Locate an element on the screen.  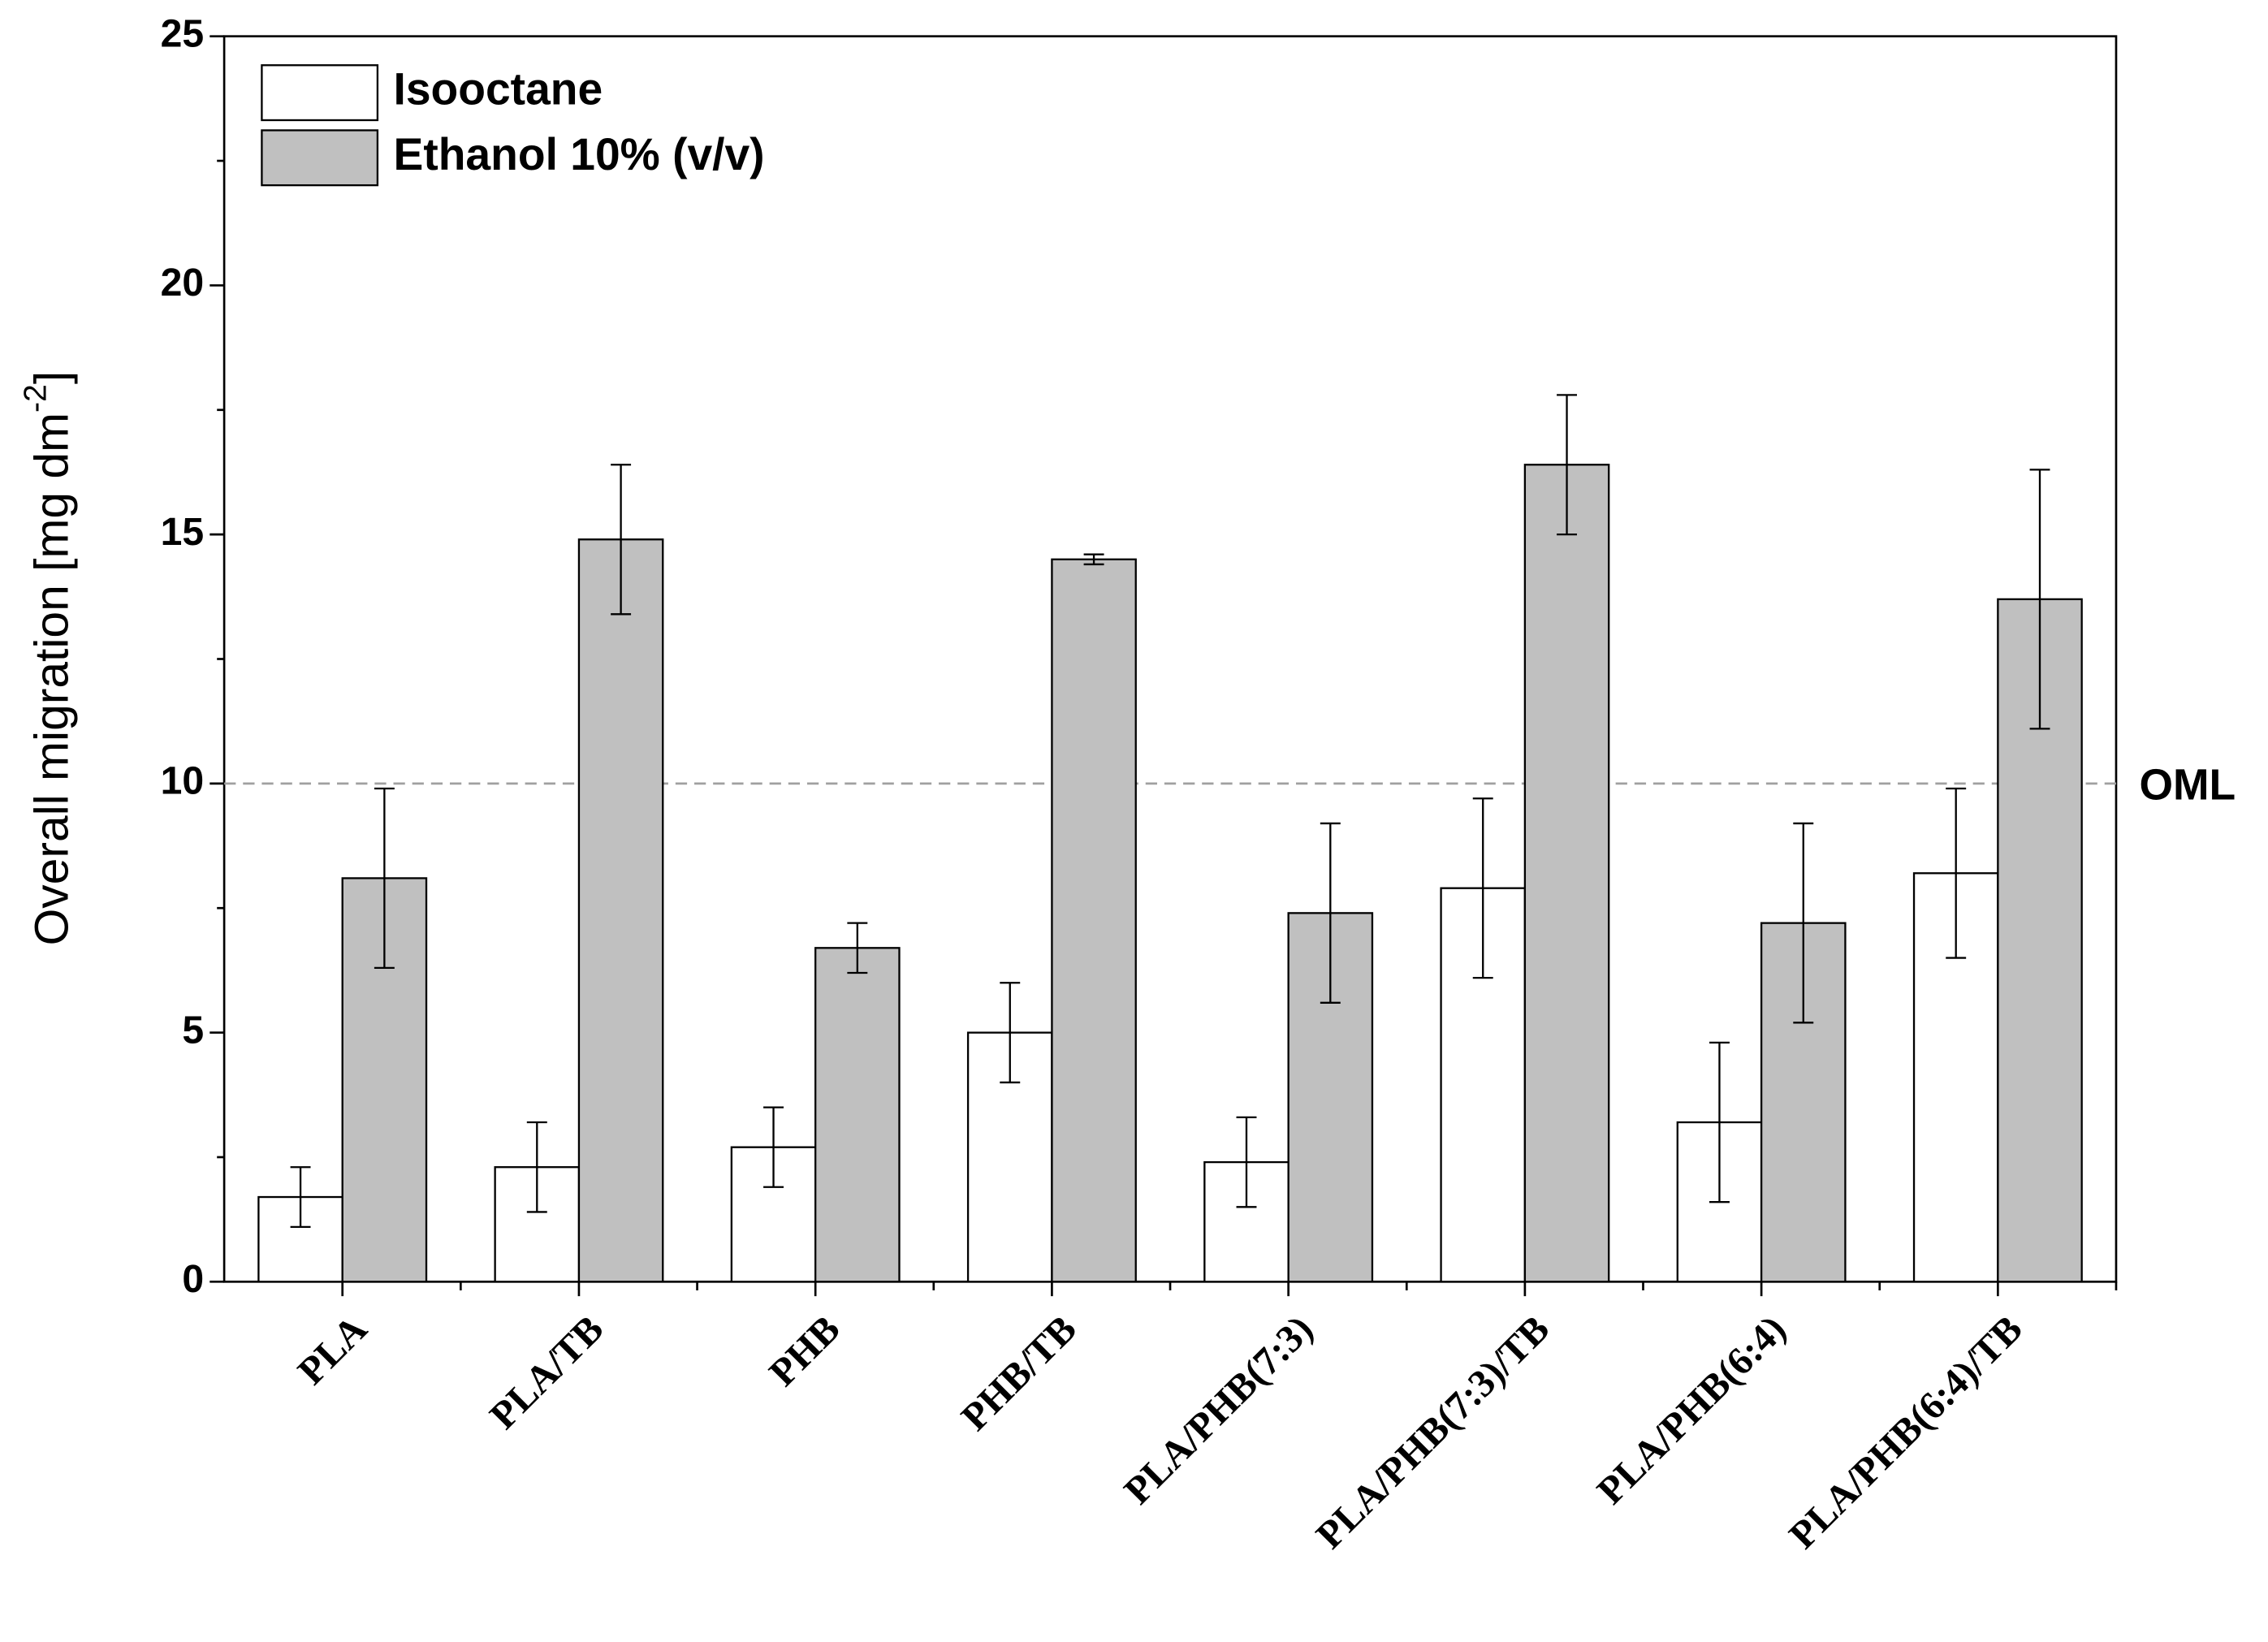
x-tick-label: PLA/TB is located at coordinates (546, 1372).